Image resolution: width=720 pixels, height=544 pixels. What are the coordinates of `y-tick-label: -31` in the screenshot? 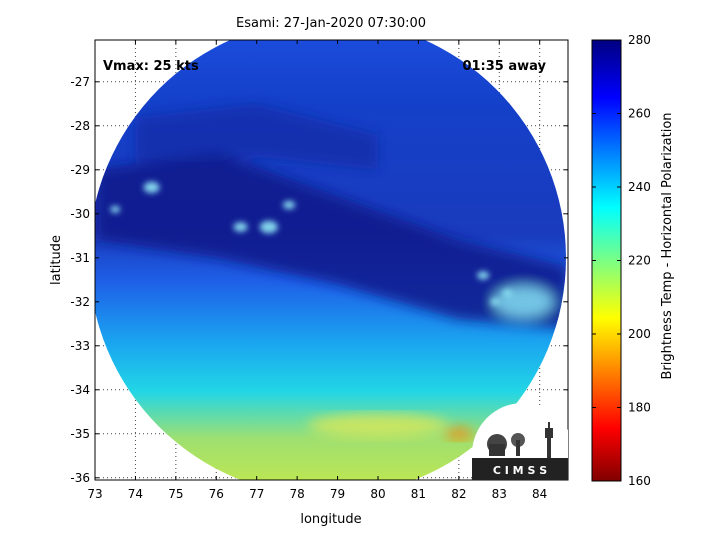 It's located at (80, 258).